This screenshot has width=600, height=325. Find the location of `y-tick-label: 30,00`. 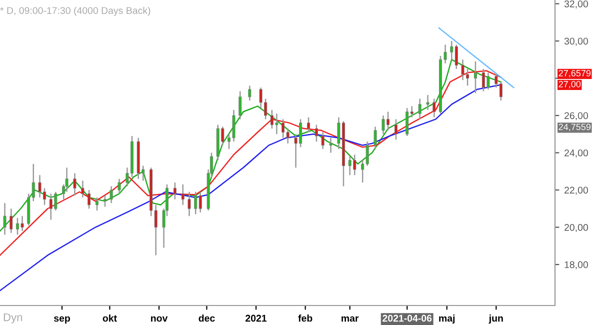

y-tick-label: 30,00 is located at coordinates (576, 42).